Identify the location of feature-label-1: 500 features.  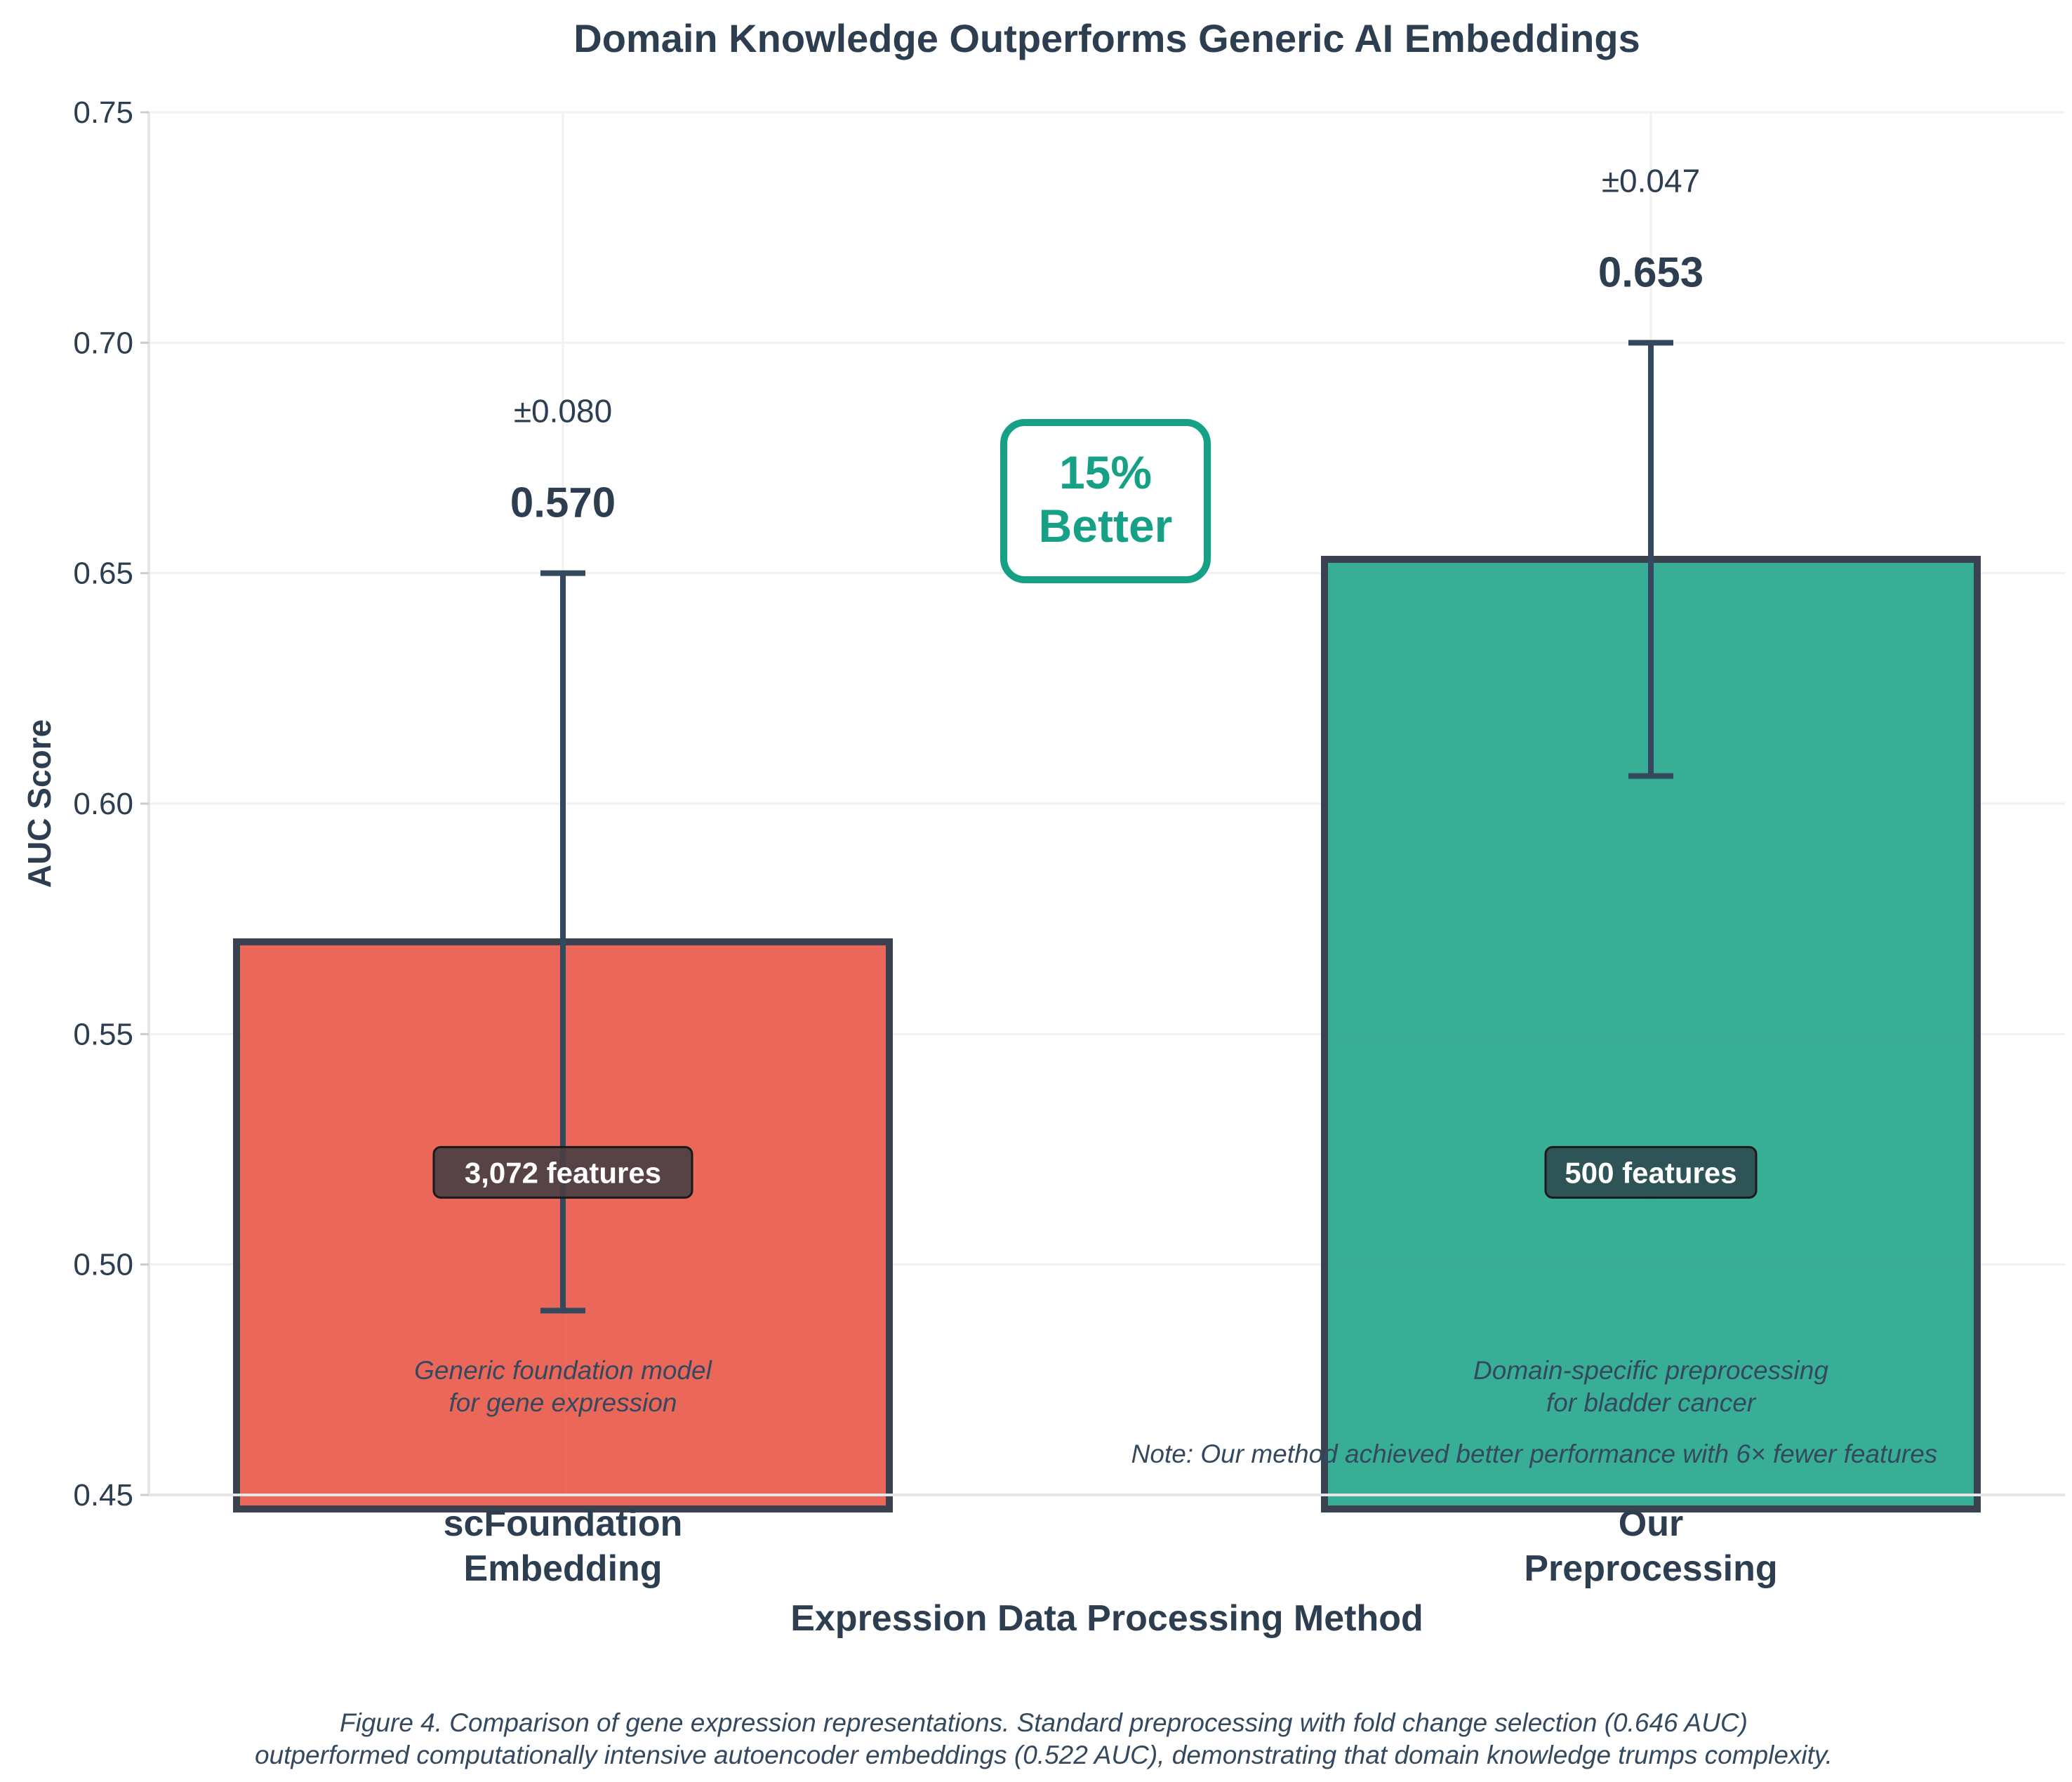
(1651, 1172).